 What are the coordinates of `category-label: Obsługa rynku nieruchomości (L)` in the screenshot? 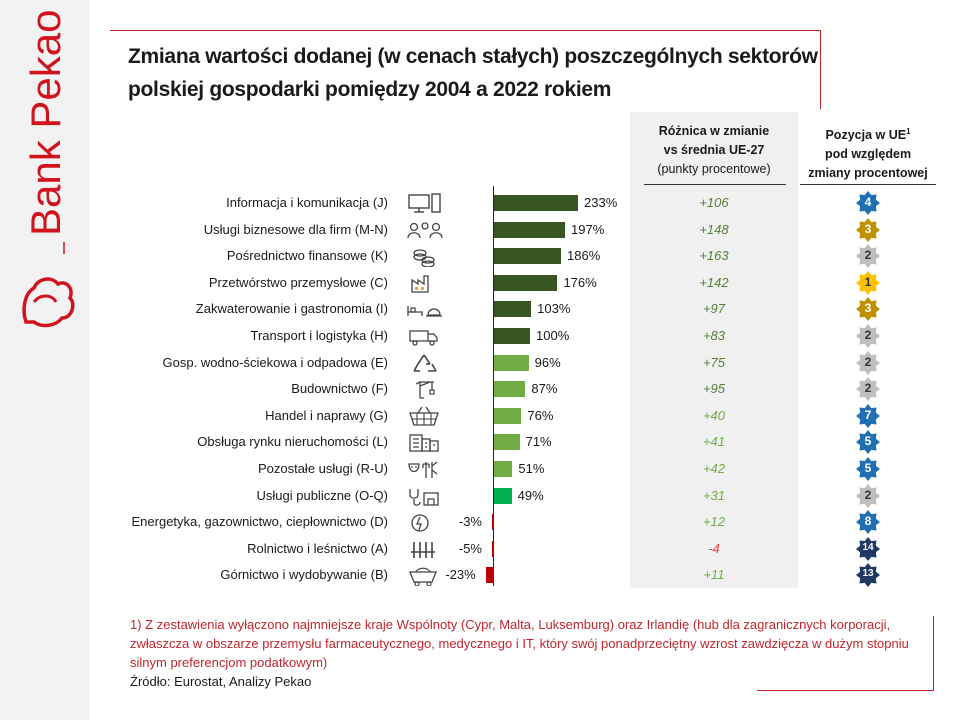 It's located at (292, 442).